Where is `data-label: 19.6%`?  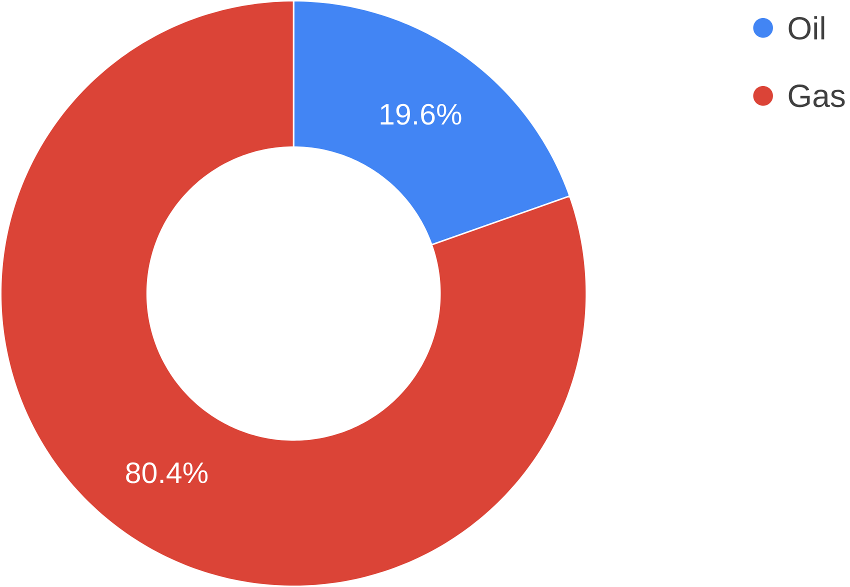
data-label: 19.6% is located at coordinates (421, 114).